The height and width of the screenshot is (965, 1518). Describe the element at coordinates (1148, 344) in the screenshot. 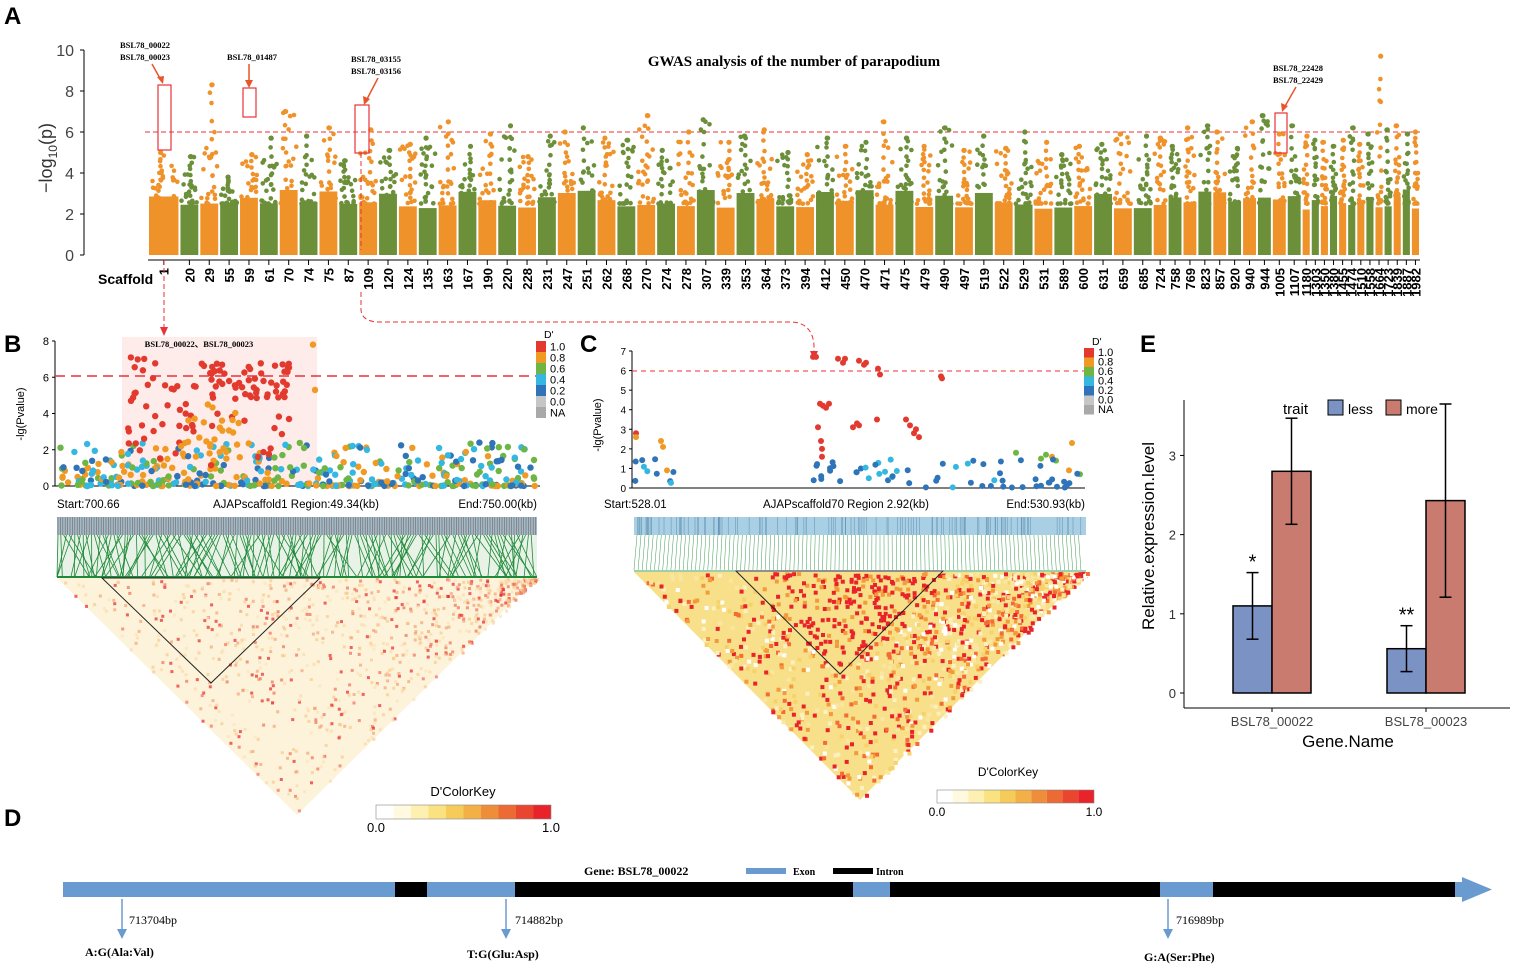

I see `panel-label-e: E` at that location.